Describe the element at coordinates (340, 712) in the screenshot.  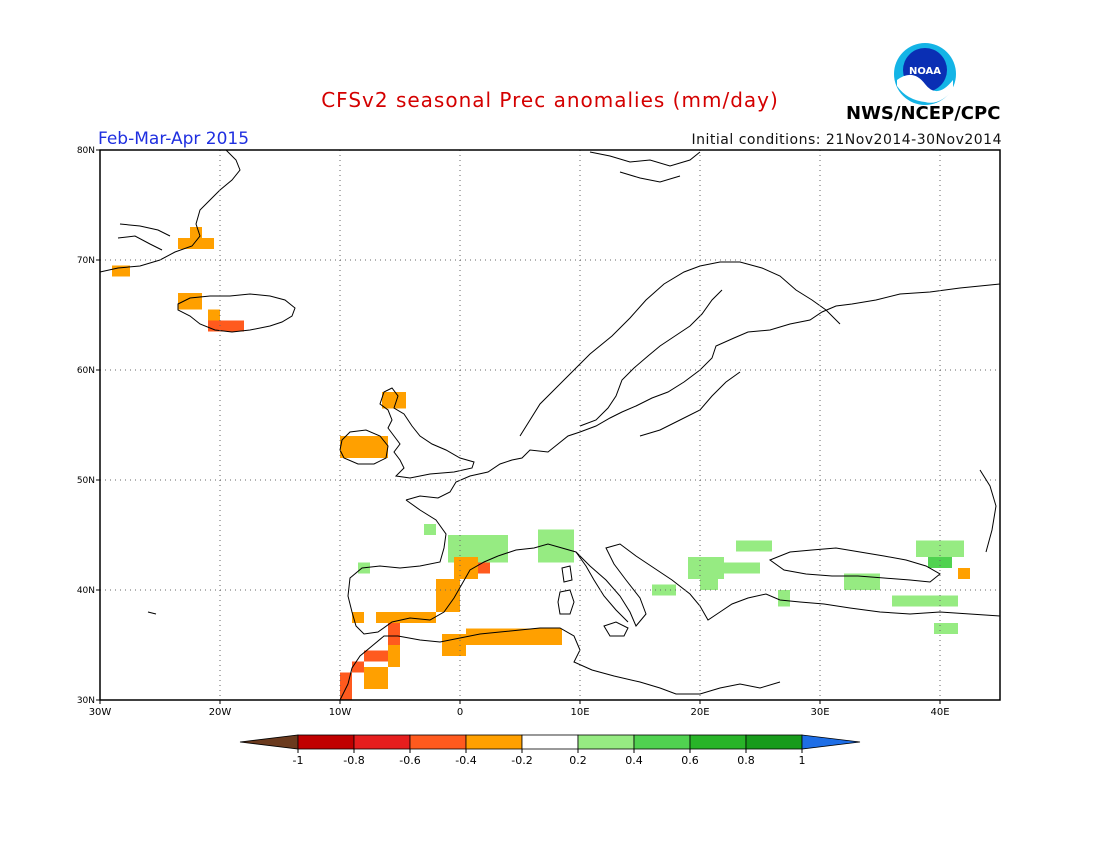
I see `x-tick-label: 10W` at that location.